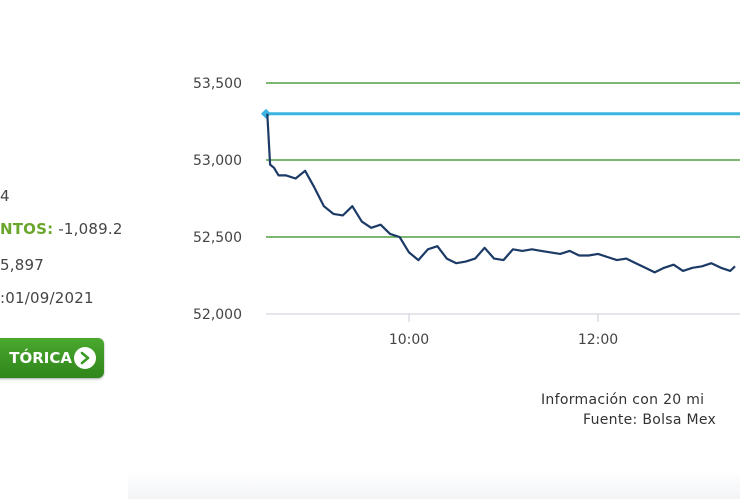  I want to click on summary-line-3-value: 5,897, so click(22, 265).